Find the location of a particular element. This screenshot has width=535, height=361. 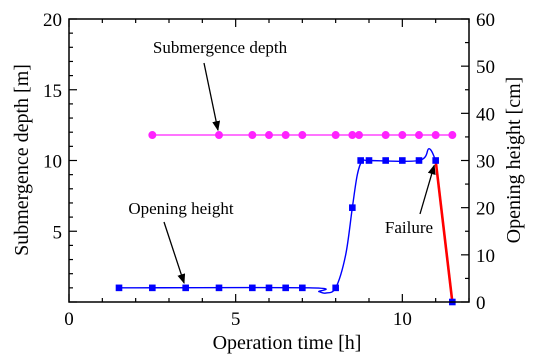

y-left-tick-label: 10 is located at coordinates (52, 162).